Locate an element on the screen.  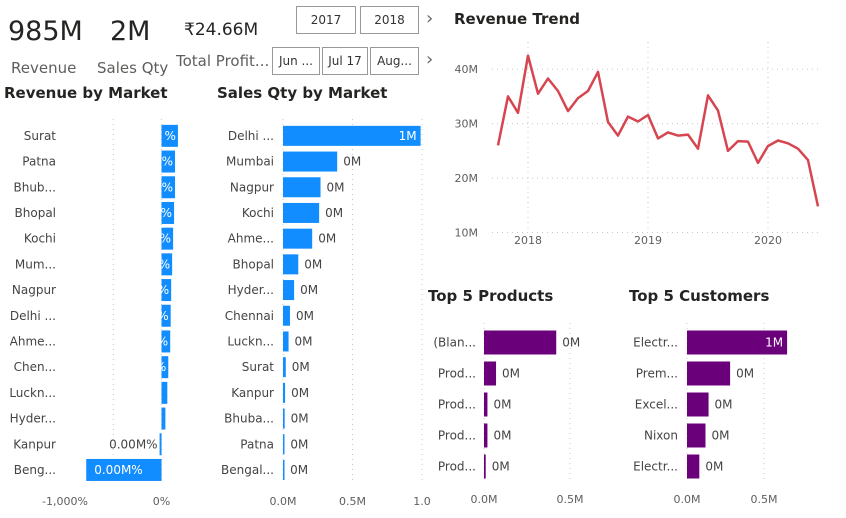
series-line is located at coordinates (658, 130).